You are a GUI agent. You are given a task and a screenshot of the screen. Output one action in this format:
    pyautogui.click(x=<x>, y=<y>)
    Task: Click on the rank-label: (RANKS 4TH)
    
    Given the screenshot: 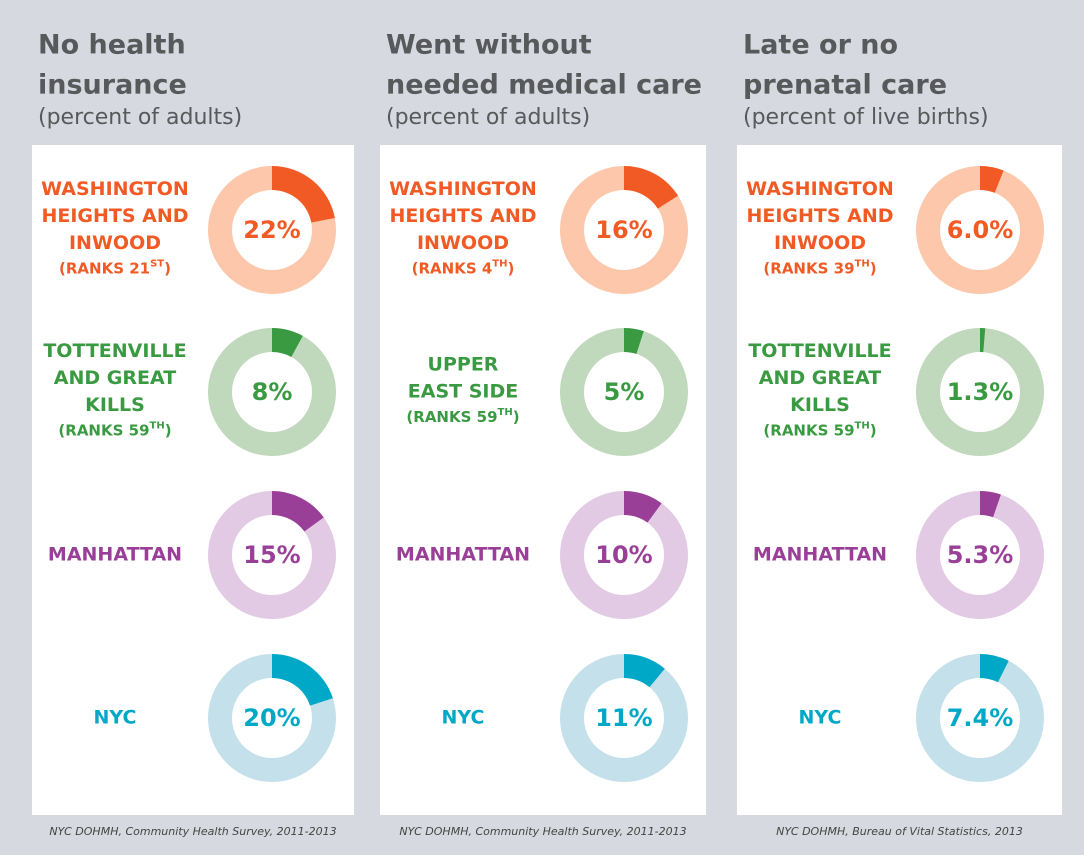 What is the action you would take?
    pyautogui.click(x=463, y=268)
    